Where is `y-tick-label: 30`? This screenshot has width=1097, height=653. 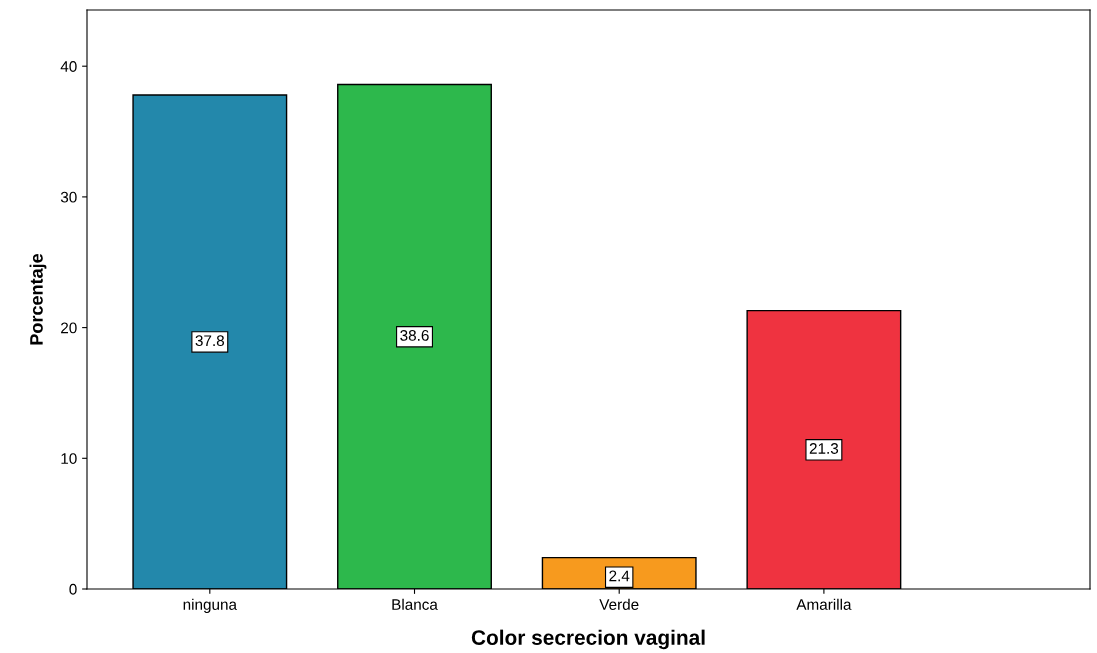 y-tick-label: 30 is located at coordinates (68, 197).